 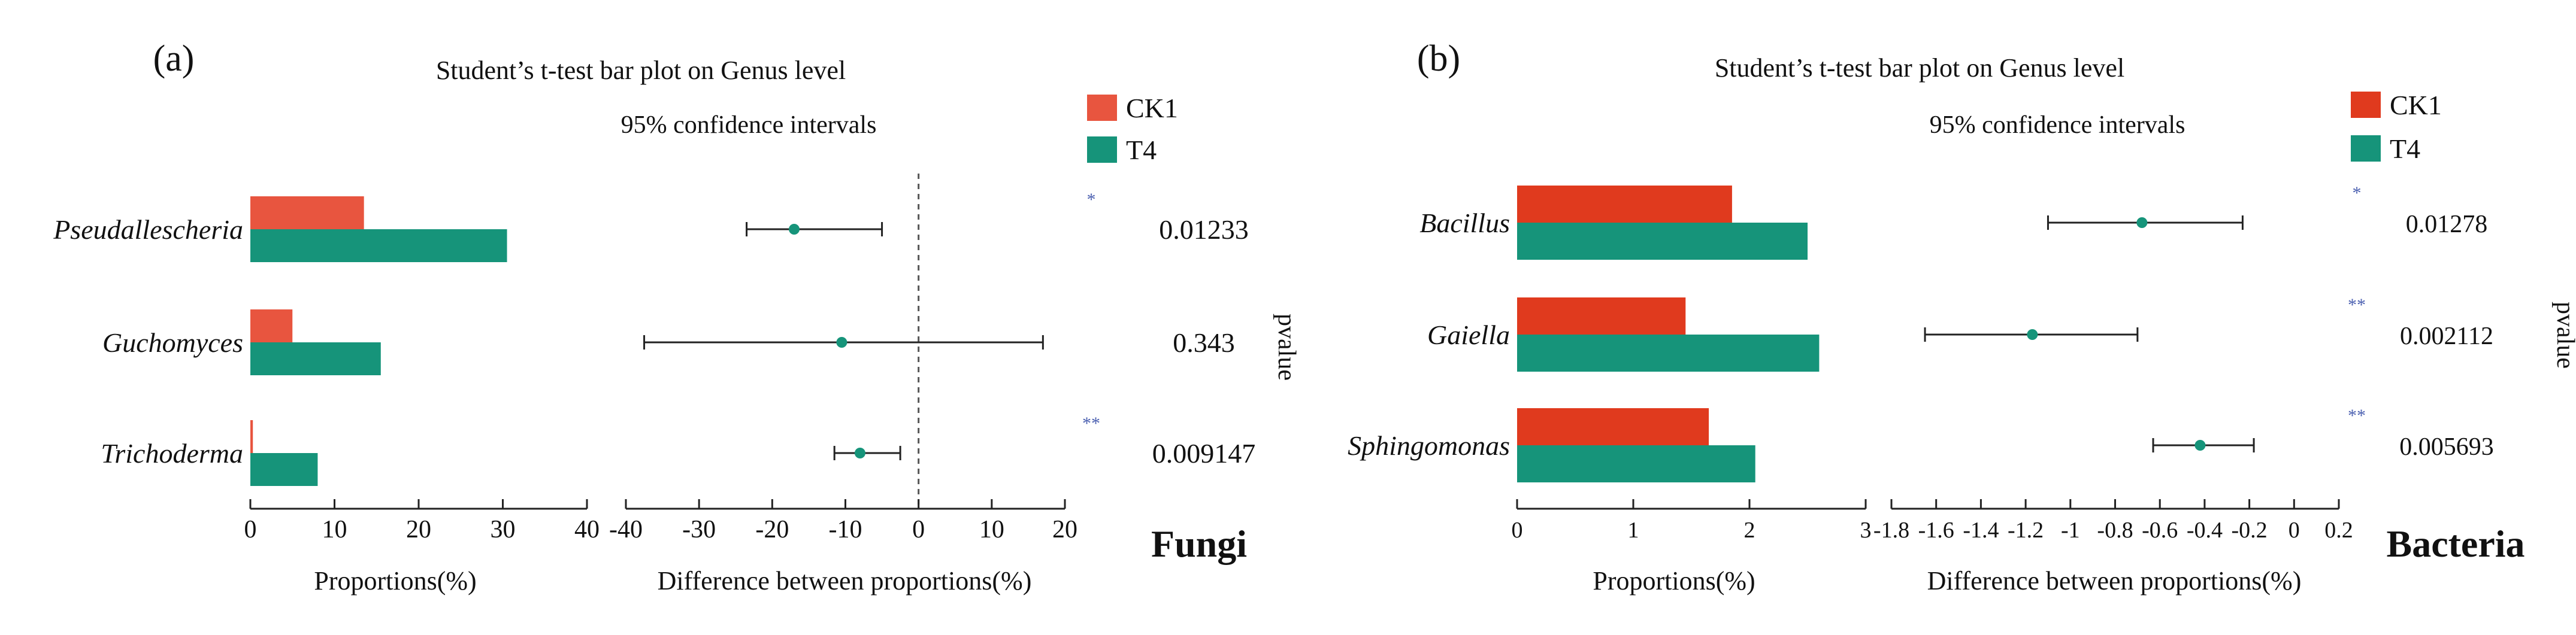 What do you see at coordinates (1468, 335) in the screenshot?
I see `category-label: Gaiella` at bounding box center [1468, 335].